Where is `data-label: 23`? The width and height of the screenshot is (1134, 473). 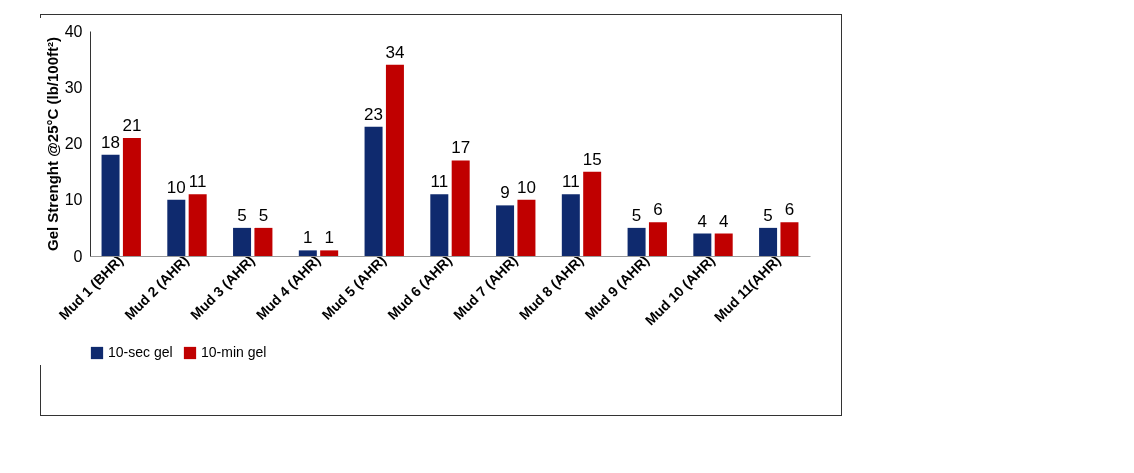 data-label: 23 is located at coordinates (374, 114).